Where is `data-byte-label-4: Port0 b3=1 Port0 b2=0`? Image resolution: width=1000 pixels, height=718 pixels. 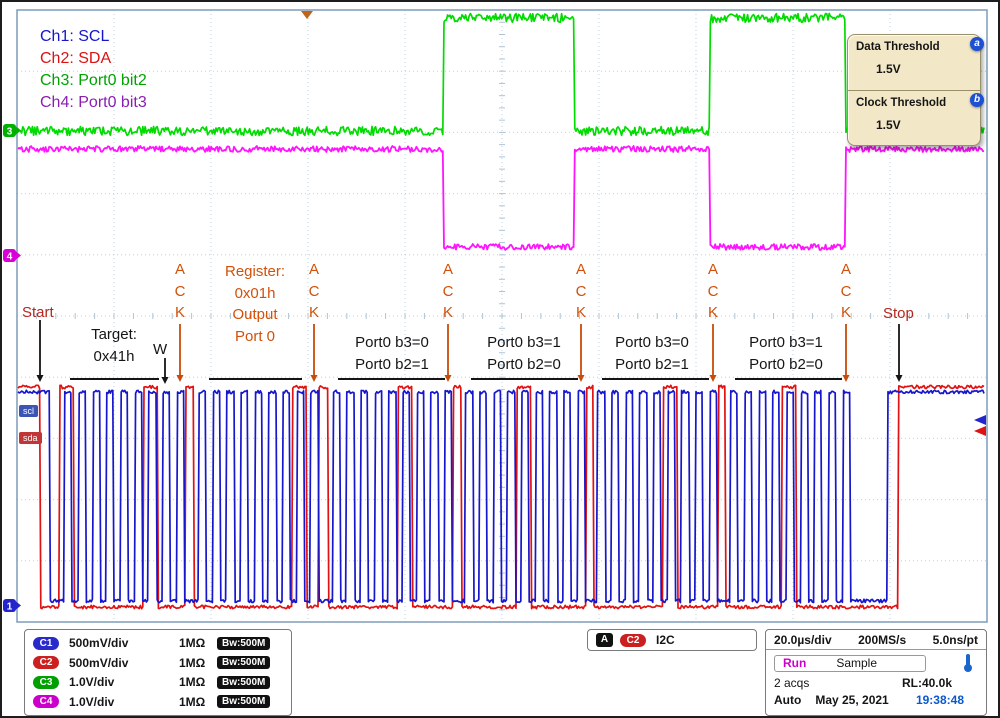
data-byte-label-4: Port0 b3=1 Port0 b2=0 is located at coordinates (786, 353).